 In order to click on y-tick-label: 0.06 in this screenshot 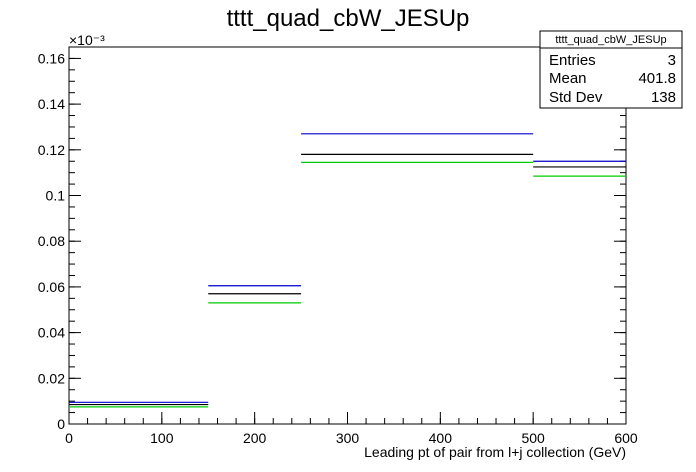, I will do `click(51, 287)`.